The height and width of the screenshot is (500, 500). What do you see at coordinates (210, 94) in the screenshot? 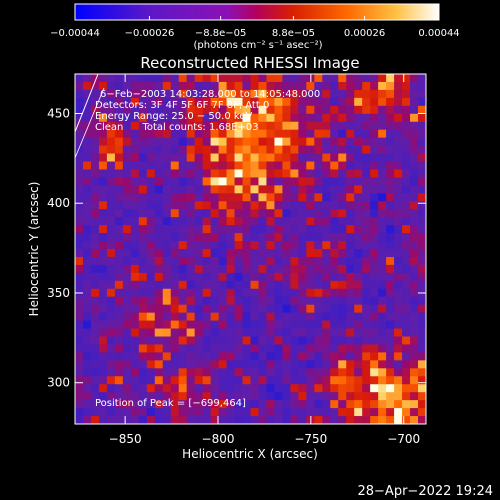
I see `annotation-time: 6−Feb−2003 14:03:28.000 to 14:05:48.000` at bounding box center [210, 94].